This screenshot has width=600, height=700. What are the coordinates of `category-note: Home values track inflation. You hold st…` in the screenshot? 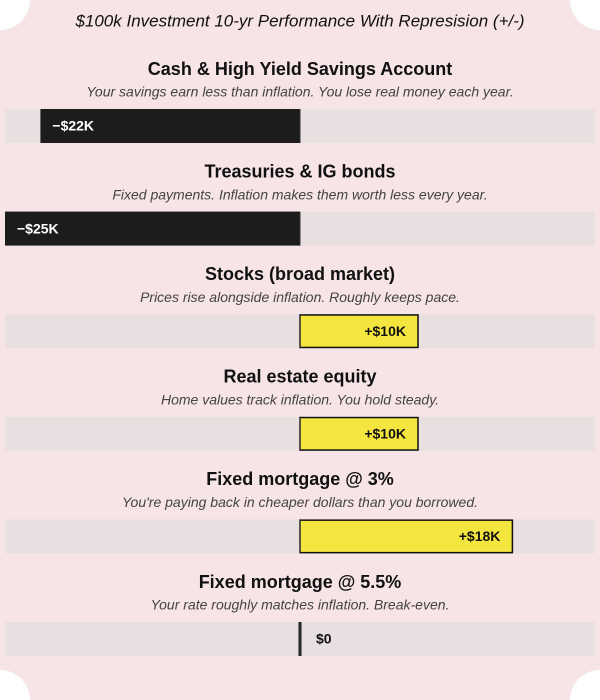 It's located at (300, 400).